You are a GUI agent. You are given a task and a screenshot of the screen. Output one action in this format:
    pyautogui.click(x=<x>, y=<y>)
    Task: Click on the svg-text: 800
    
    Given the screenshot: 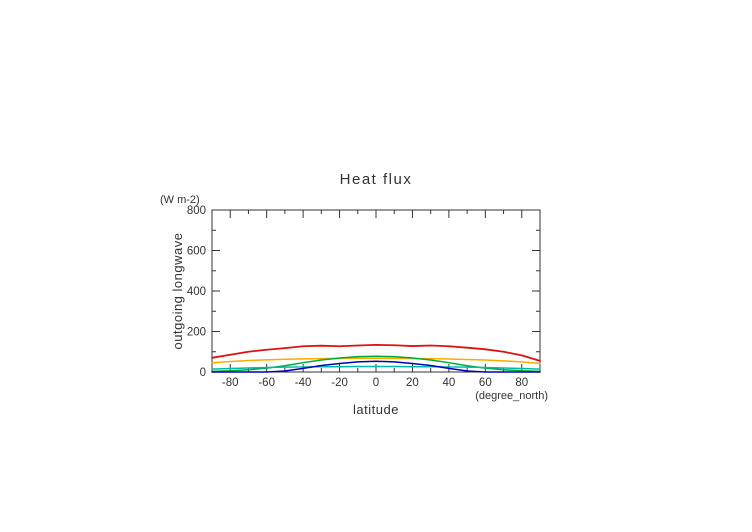 What is the action you would take?
    pyautogui.click(x=196, y=211)
    